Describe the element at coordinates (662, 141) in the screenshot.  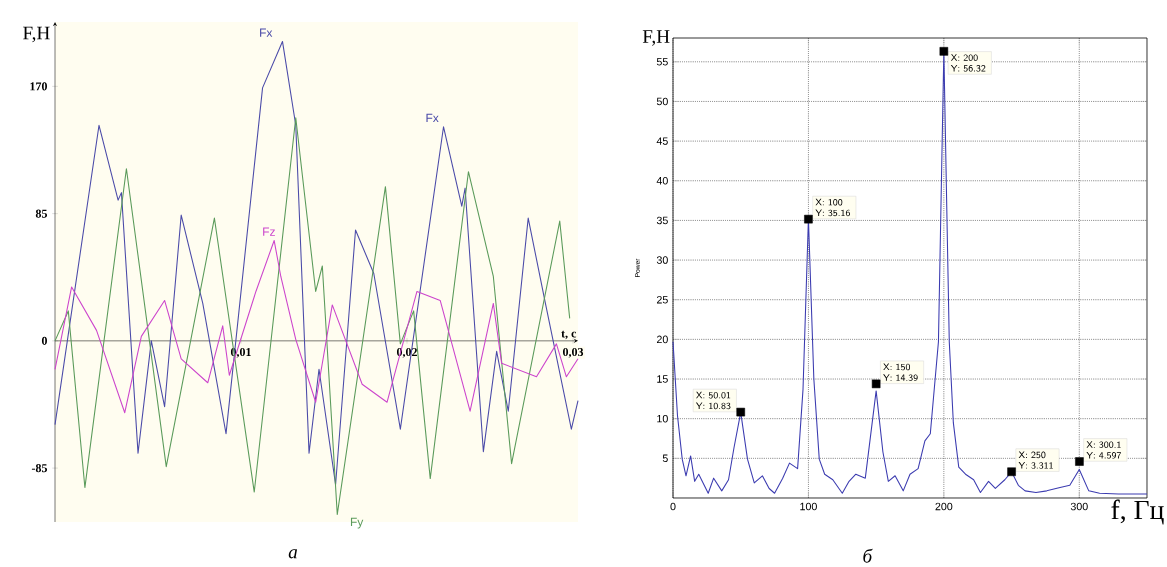
I see `y-tick-label: 45` at that location.